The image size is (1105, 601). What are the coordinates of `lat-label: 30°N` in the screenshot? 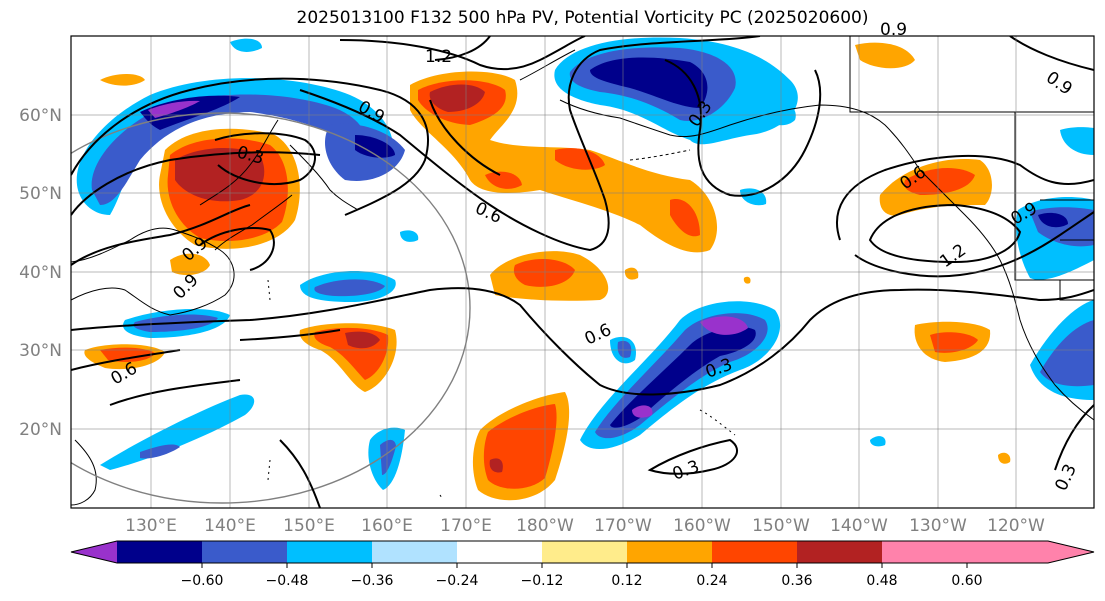 It's located at (40, 351).